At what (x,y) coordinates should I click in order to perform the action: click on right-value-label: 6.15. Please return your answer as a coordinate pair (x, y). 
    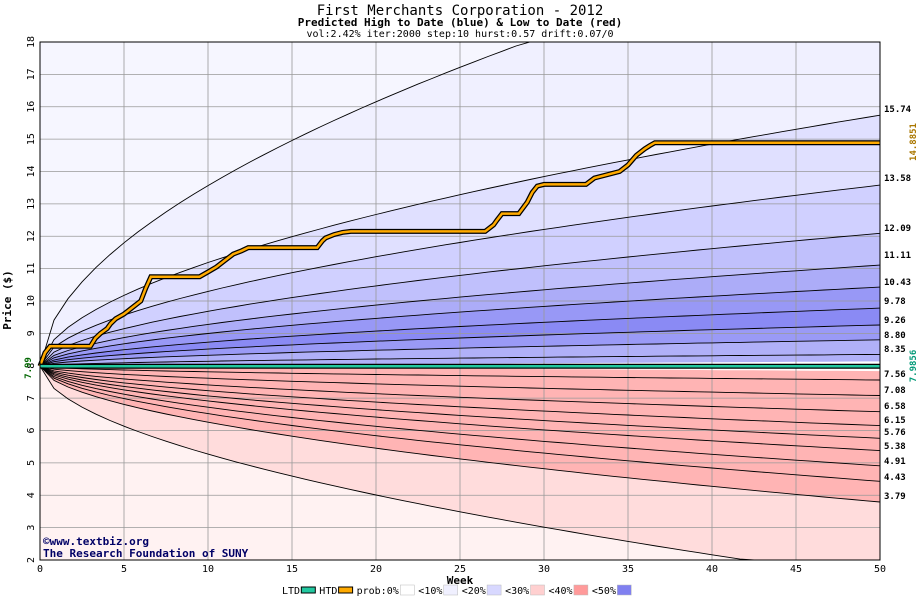
    Looking at the image, I should click on (895, 421).